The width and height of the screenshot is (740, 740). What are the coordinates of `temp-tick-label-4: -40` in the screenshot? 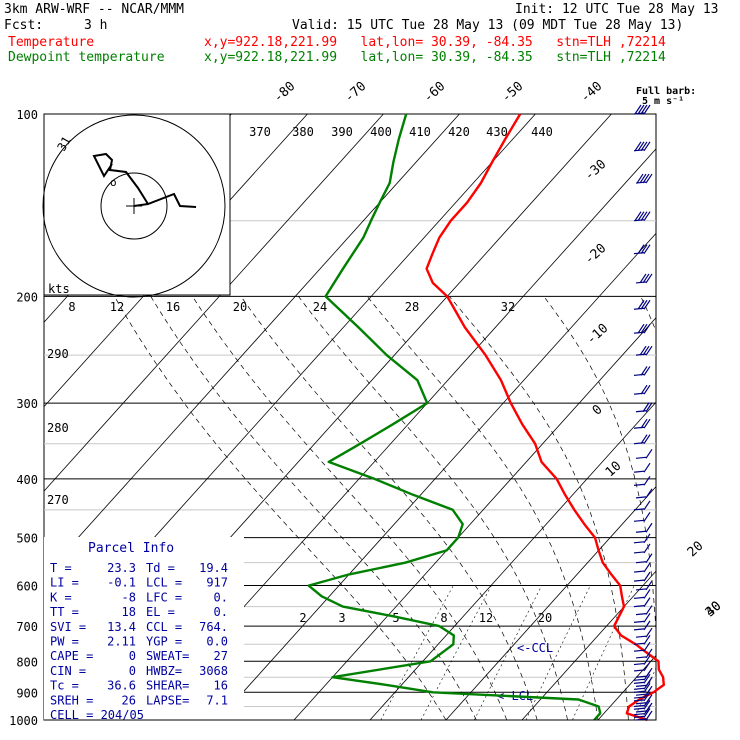 It's located at (591, 92).